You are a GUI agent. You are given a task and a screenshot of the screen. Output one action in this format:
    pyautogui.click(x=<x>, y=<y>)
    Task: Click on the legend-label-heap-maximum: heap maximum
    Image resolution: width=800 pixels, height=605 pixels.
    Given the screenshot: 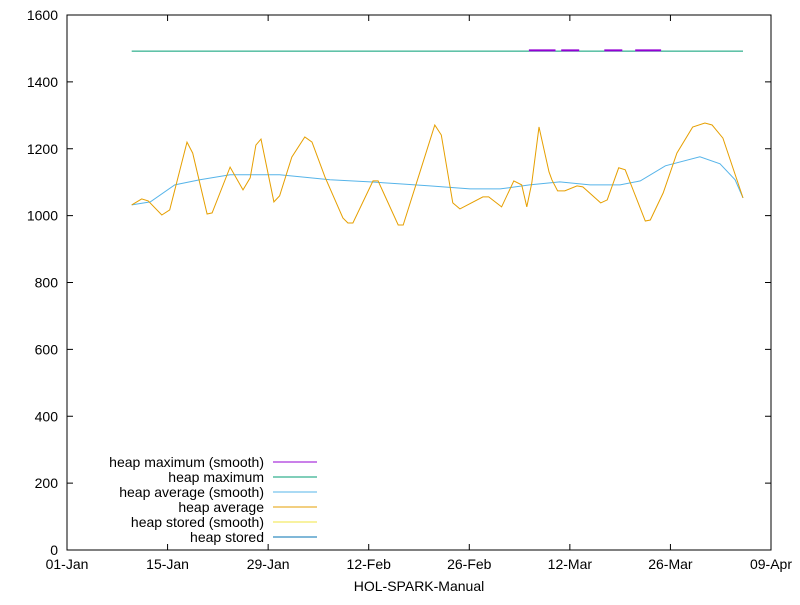 What is the action you would take?
    pyautogui.click(x=216, y=477)
    